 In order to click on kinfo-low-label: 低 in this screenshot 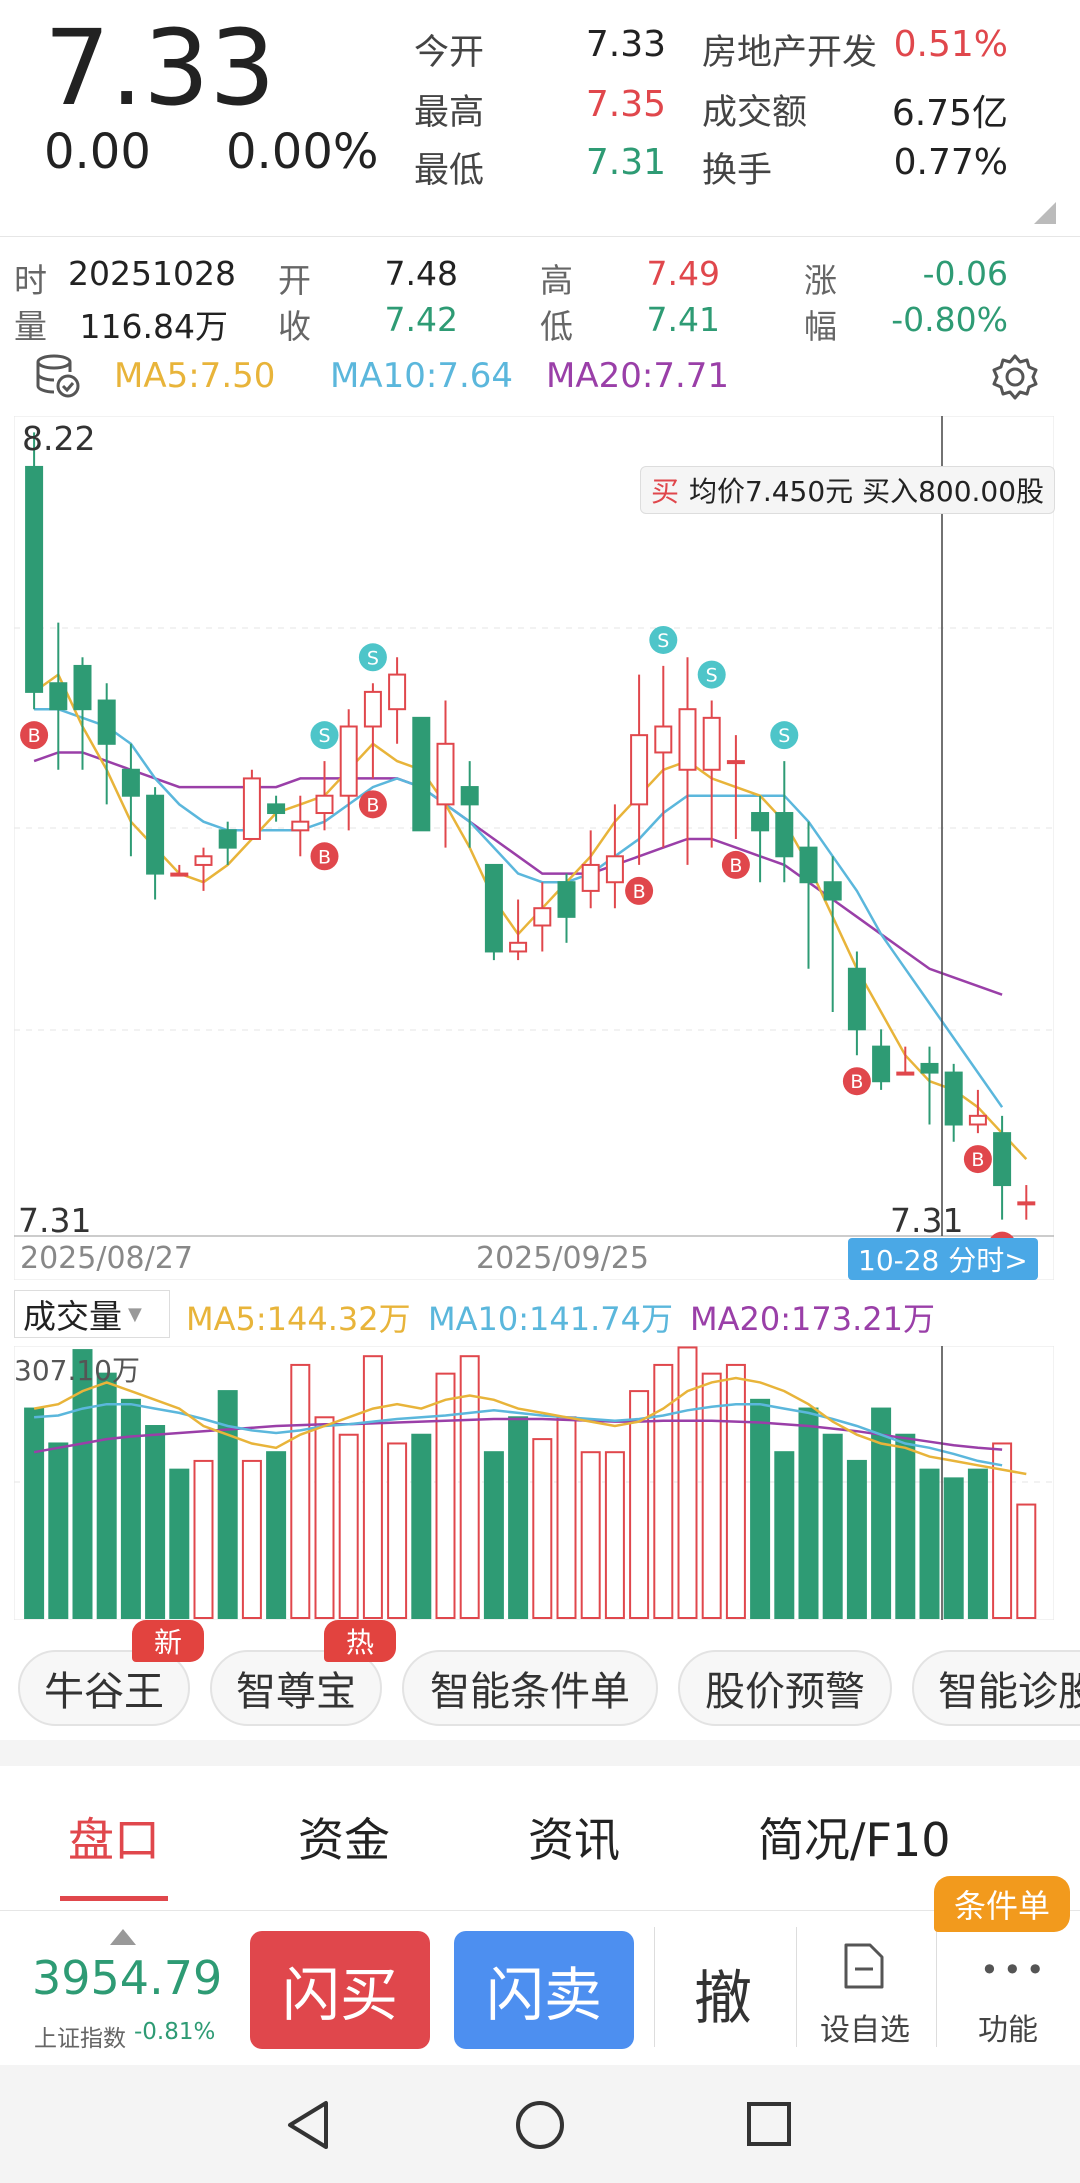, I will do `click(556, 326)`.